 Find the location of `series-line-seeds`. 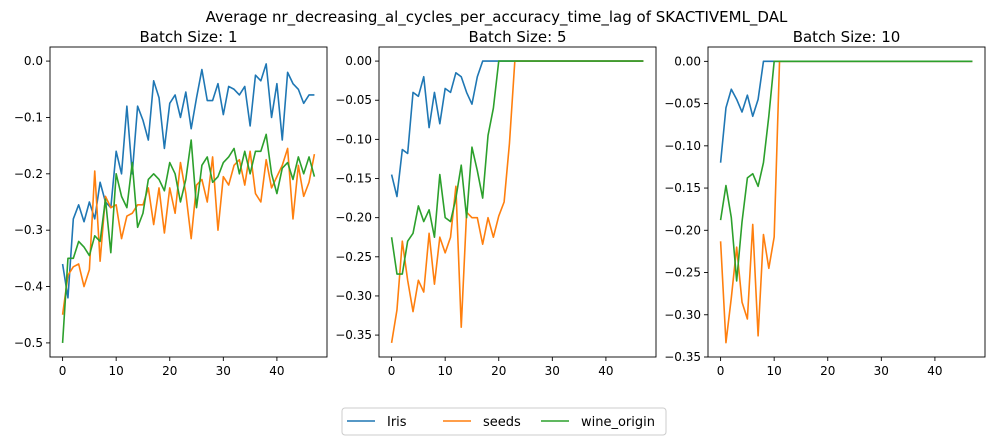

series-line-seeds is located at coordinates (188, 231).